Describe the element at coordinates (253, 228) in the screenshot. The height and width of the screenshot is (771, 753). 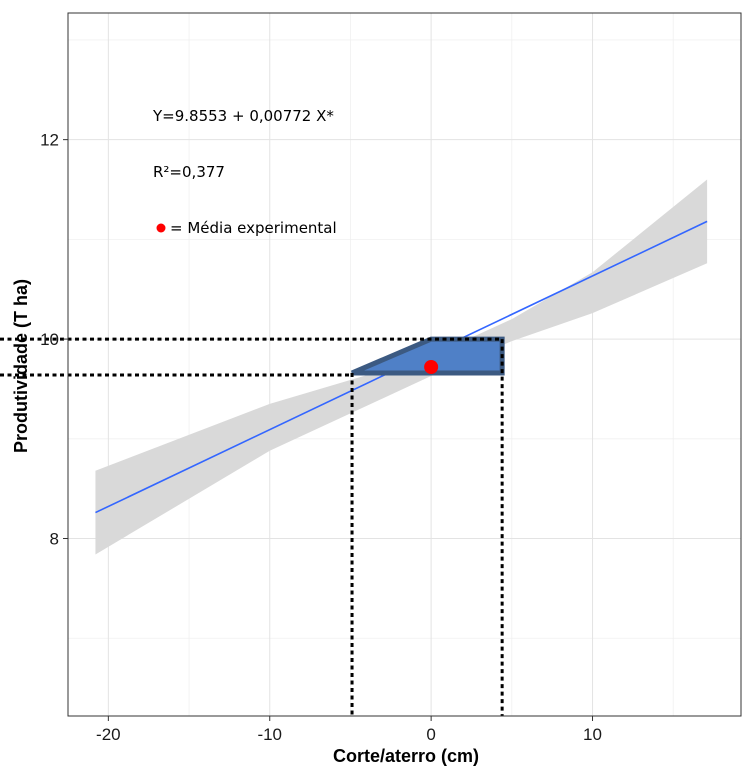
I see `legend-mean-label: = Média experimental` at that location.